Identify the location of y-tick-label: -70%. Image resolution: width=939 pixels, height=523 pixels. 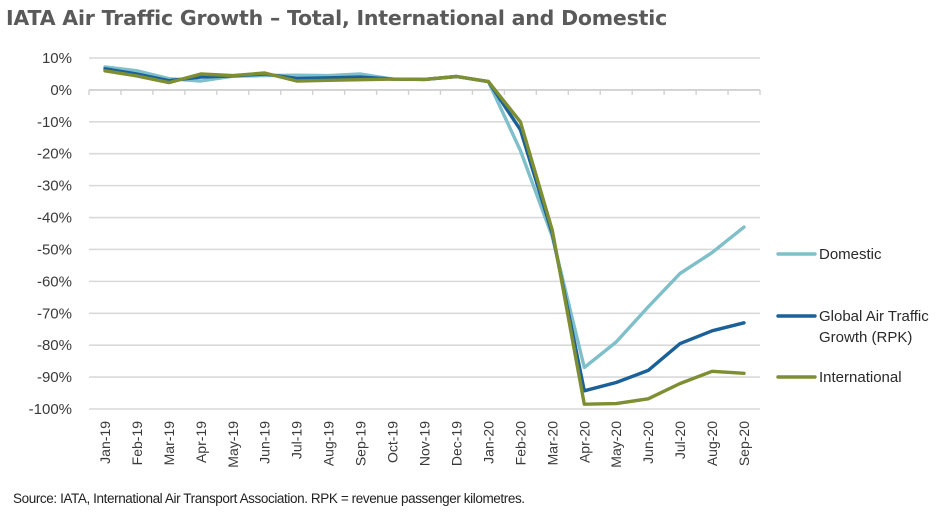
(54, 313).